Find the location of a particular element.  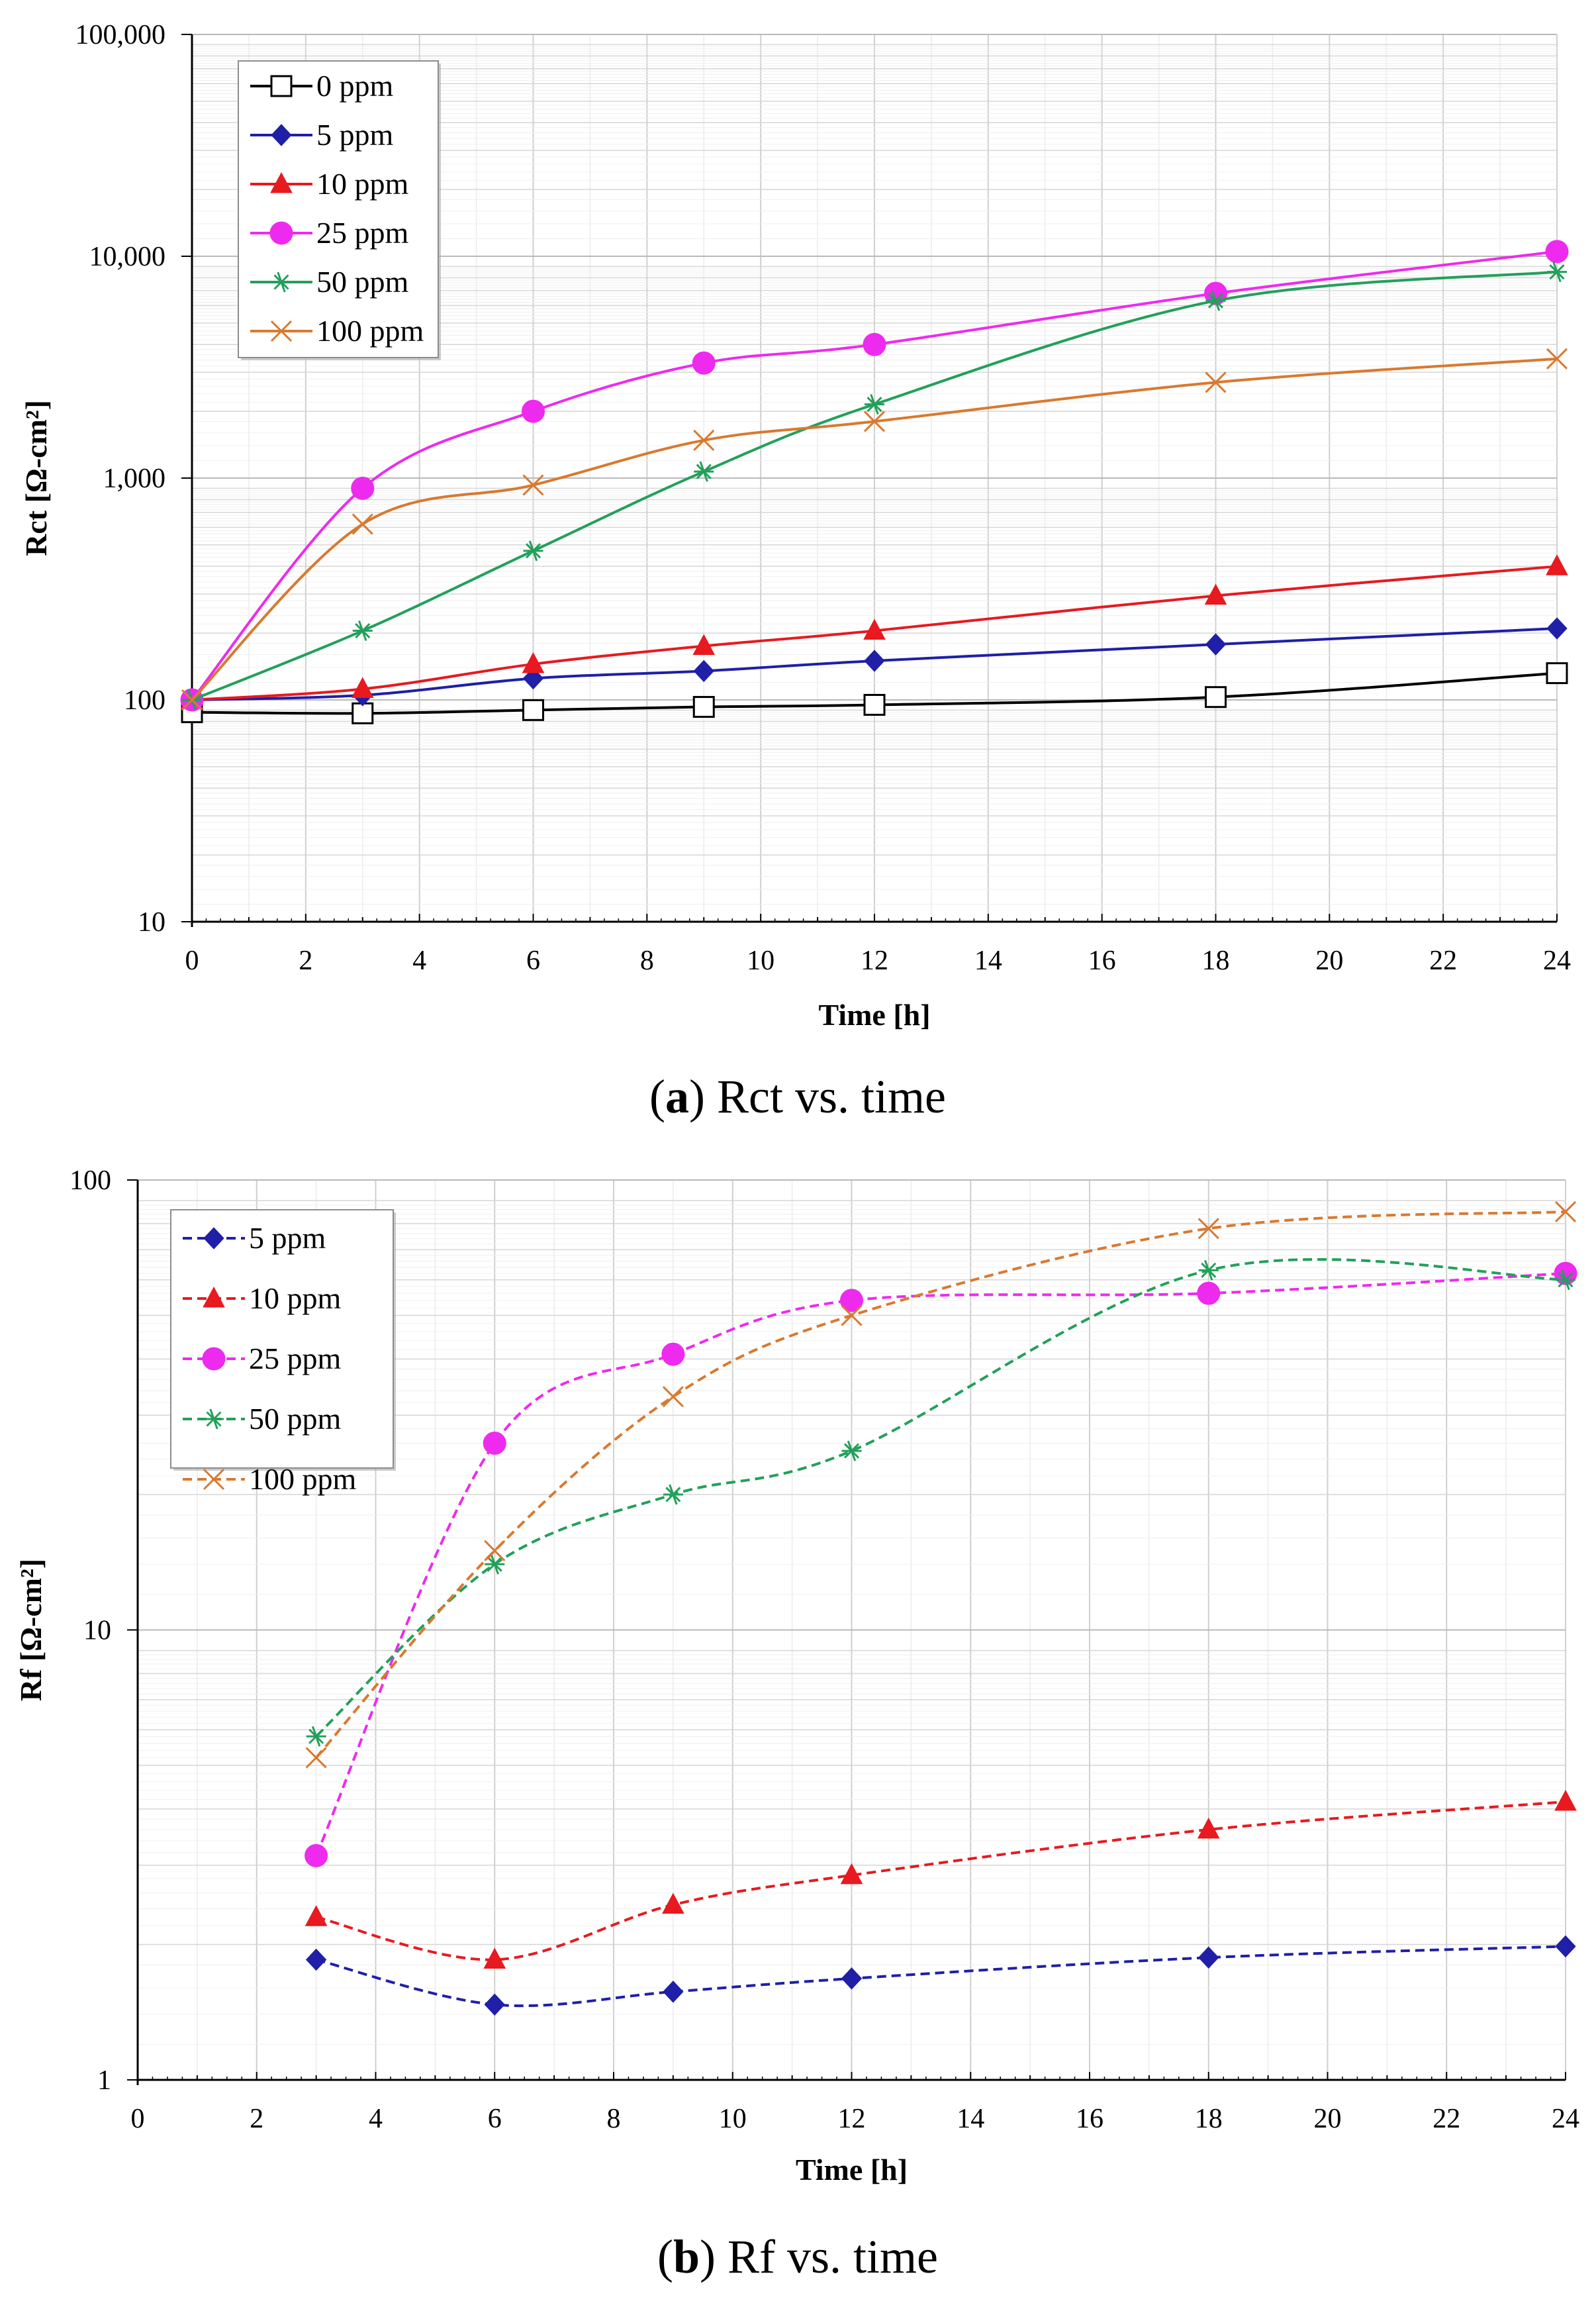

x-tick-label: 22 is located at coordinates (1446, 2119).